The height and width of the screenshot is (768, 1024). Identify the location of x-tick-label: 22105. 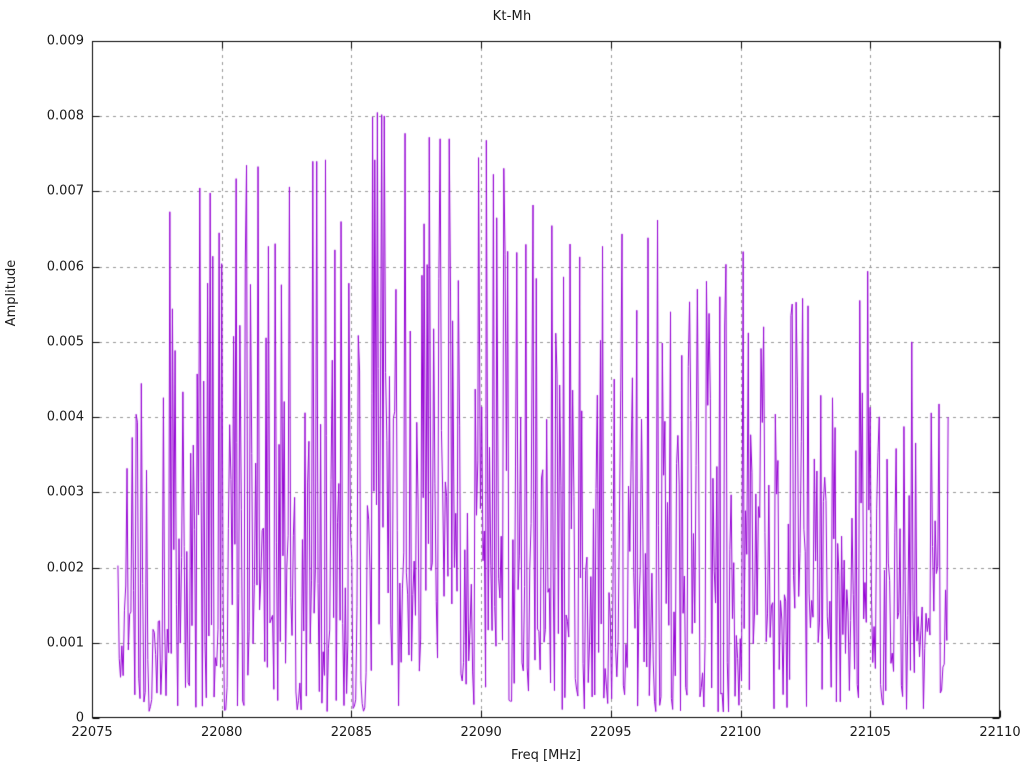
(870, 732).